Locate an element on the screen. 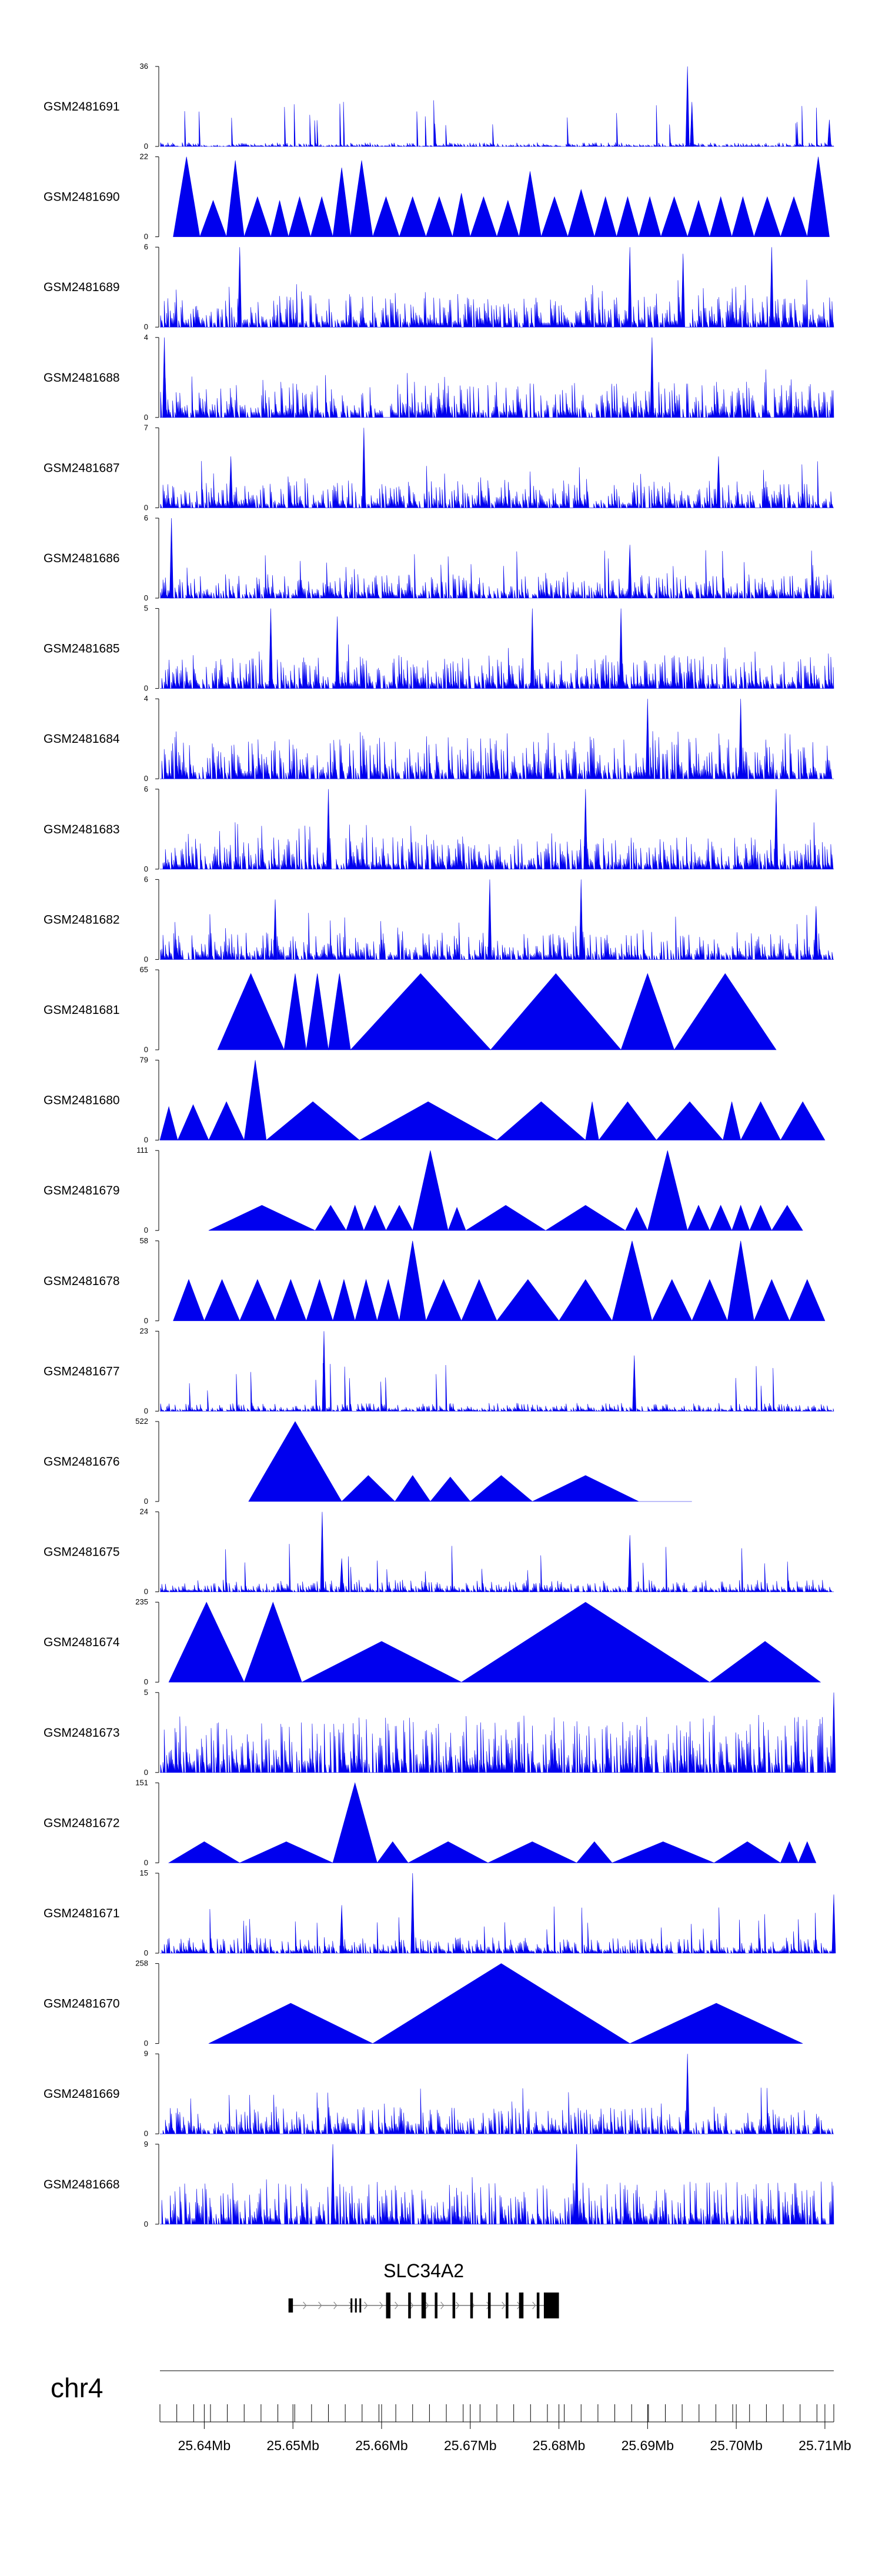 Image resolution: width=882 pixels, height=2576 pixels. track-label: GSM2481681 is located at coordinates (82, 1010).